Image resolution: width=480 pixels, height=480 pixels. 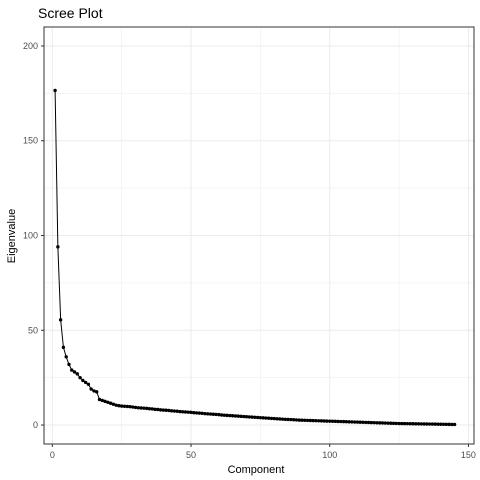 What do you see at coordinates (30, 236) in the screenshot?
I see `y-tick-label: 100` at bounding box center [30, 236].